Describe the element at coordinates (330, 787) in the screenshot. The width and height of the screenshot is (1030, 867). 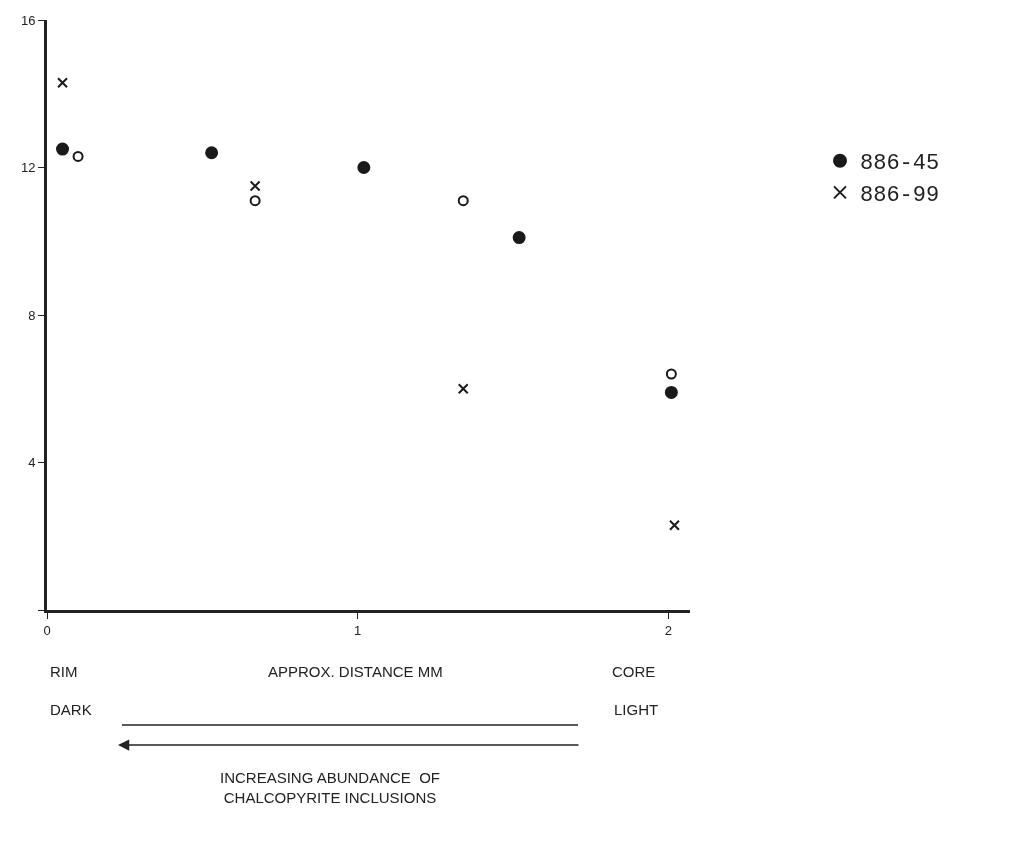
I see `text: INCREASING ABUNDANCE OF CHALCOPYRITE INCLUSIONS` at that location.